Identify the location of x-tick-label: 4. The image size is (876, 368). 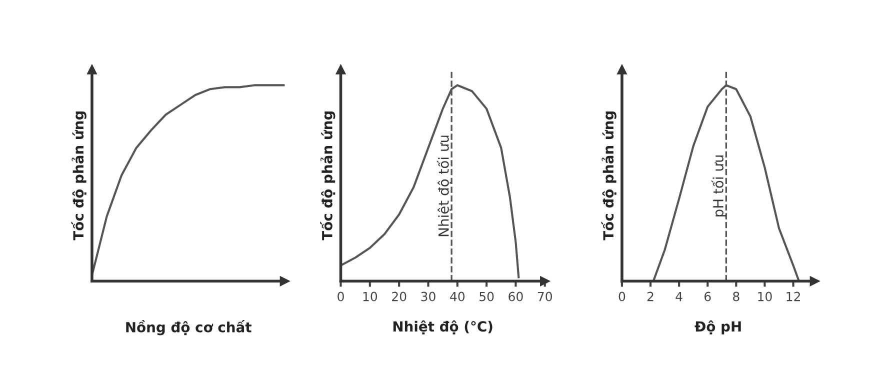
(679, 297).